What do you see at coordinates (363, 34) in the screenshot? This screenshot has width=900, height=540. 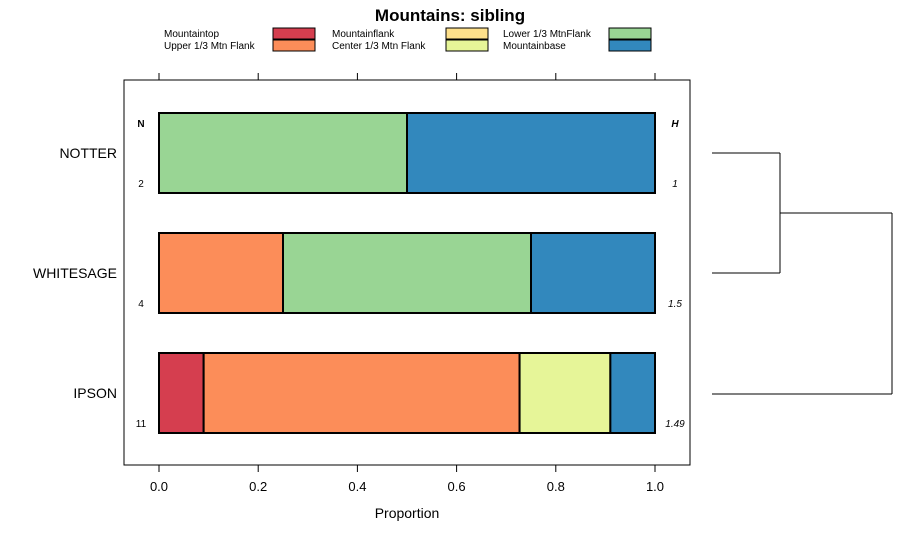 I see `legend-label: Mountainflank` at bounding box center [363, 34].